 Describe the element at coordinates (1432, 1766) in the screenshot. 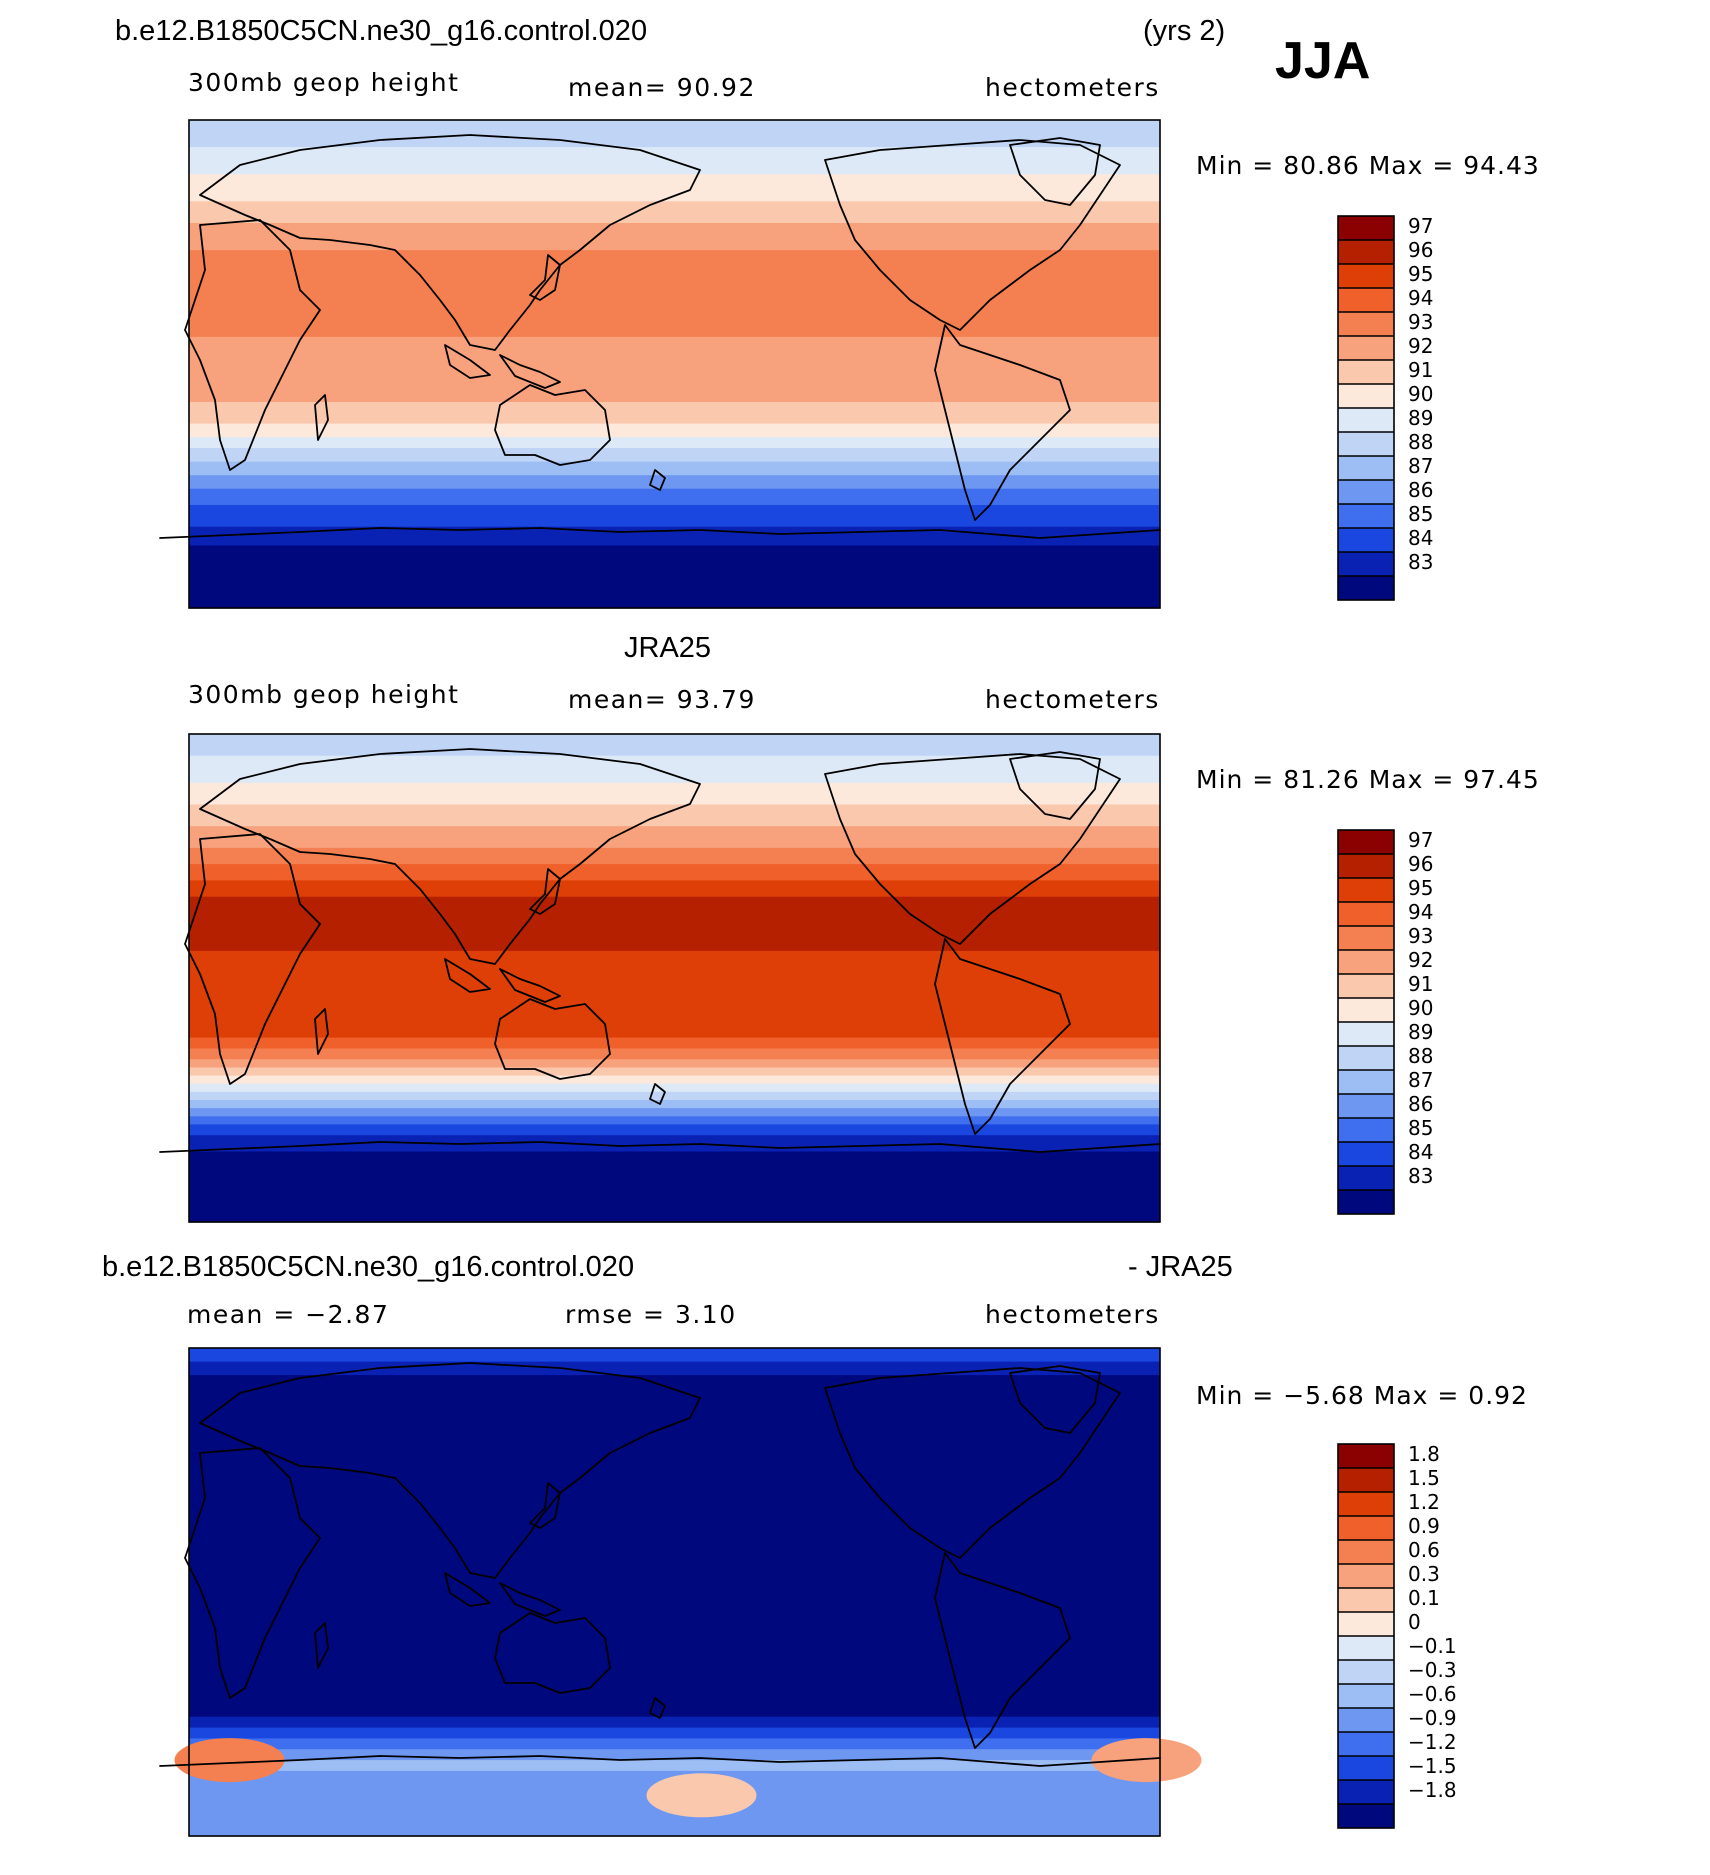

I see `panel-2-colorbar-tick-13: −1.5` at that location.